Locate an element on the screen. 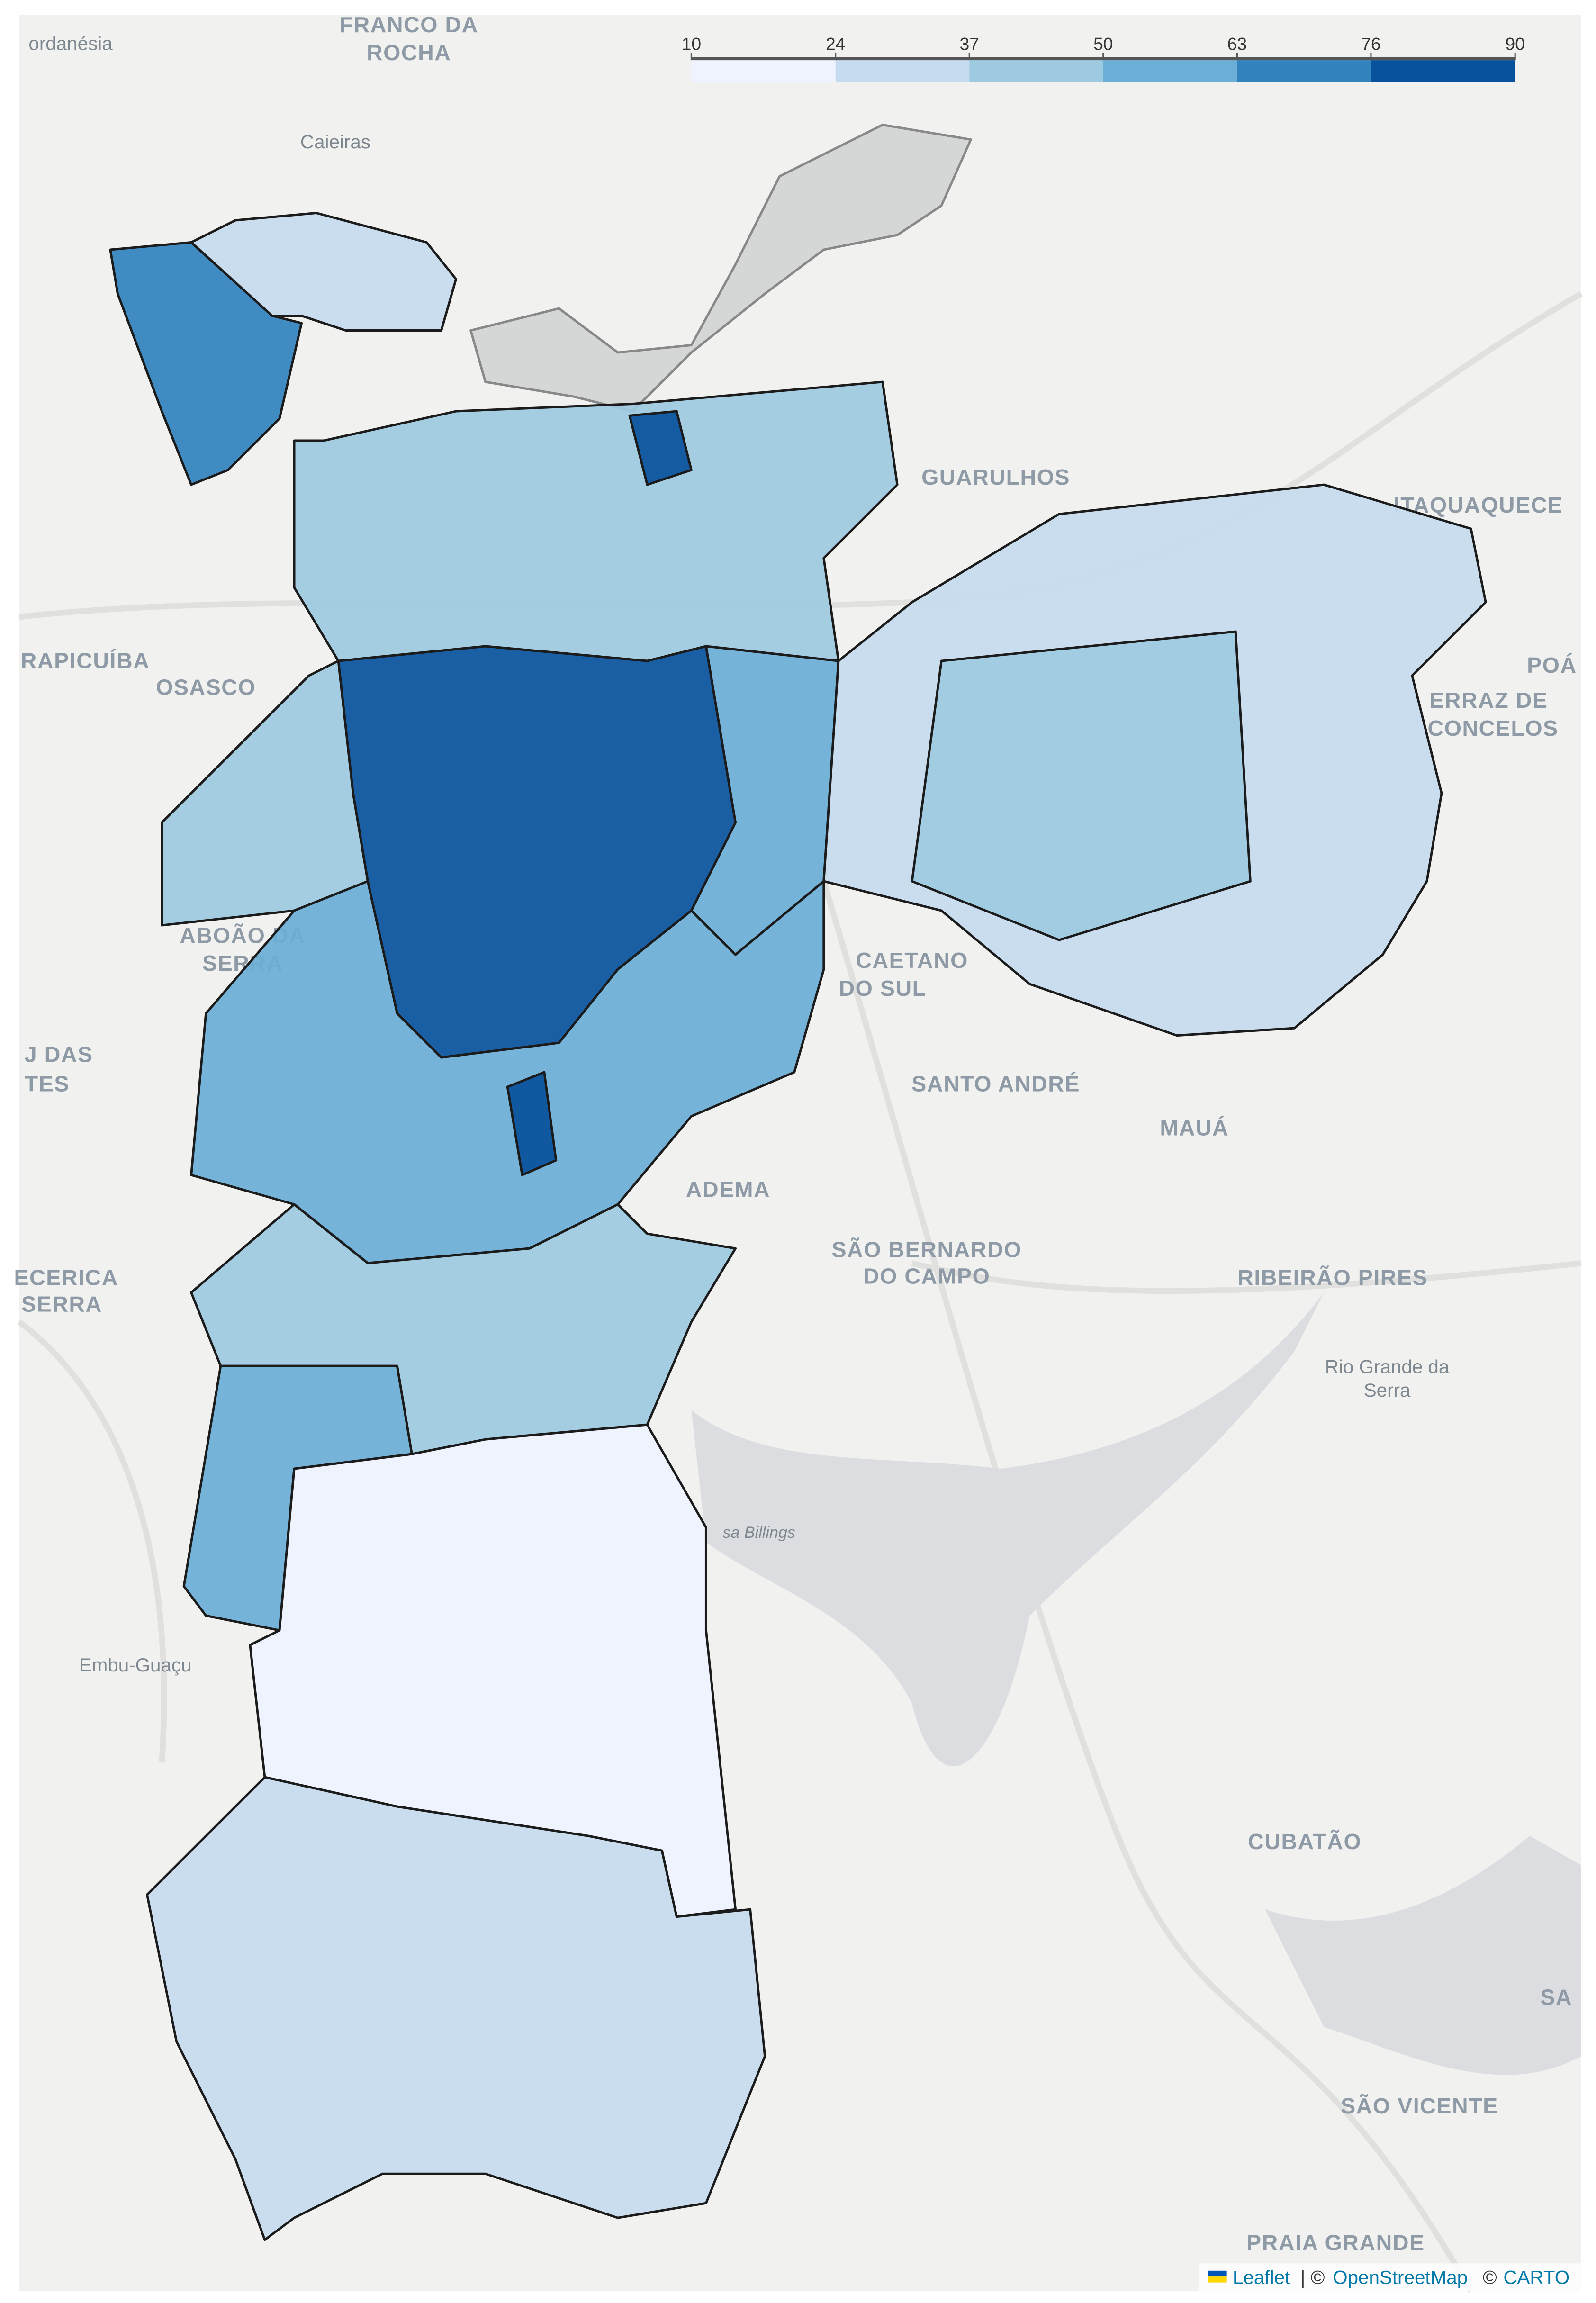 The height and width of the screenshot is (2303, 1596). legend-tick-label: 24 is located at coordinates (835, 44).